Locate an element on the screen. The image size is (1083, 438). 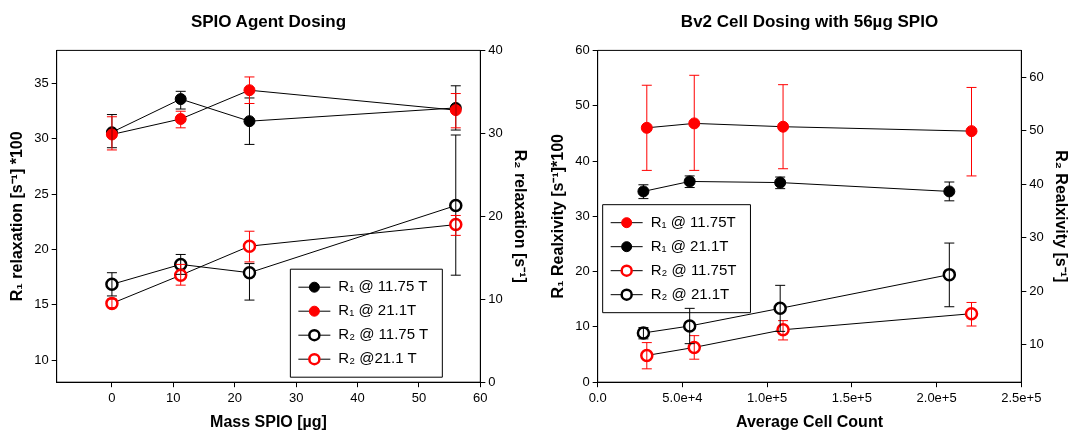
x-axis-title: Average Cell Count is located at coordinates (810, 421).